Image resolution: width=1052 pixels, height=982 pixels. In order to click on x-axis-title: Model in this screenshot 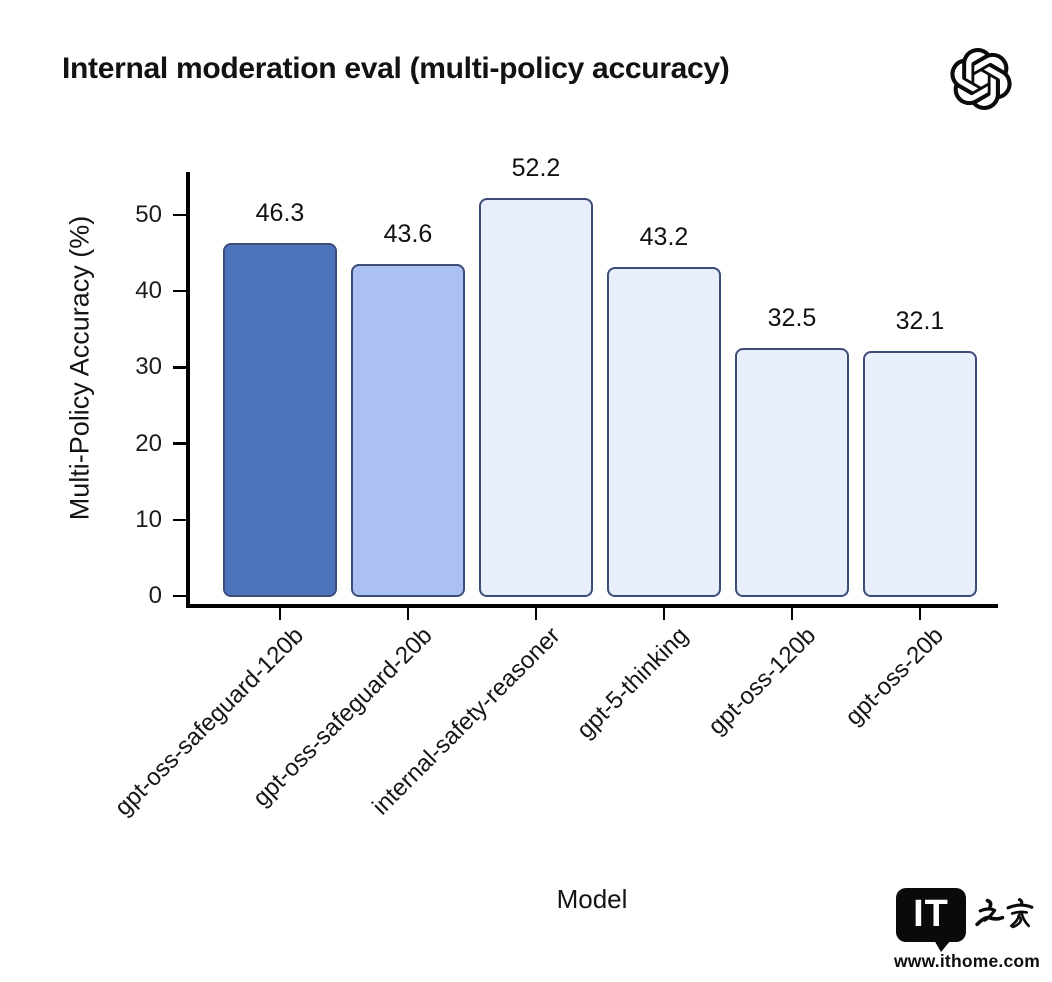, I will do `click(592, 899)`.